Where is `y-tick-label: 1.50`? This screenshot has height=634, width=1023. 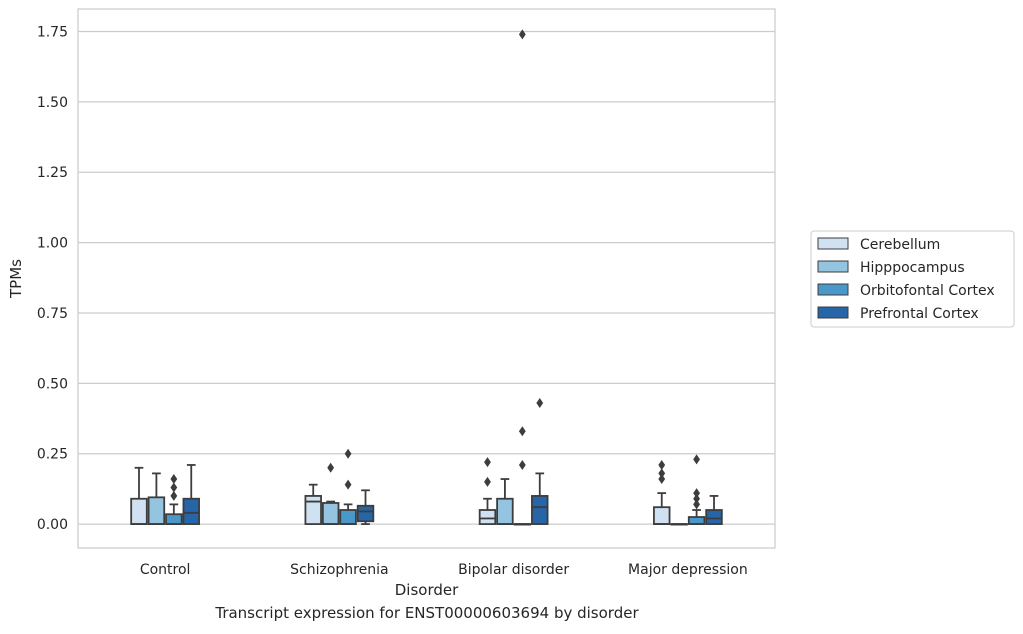 y-tick-label: 1.50 is located at coordinates (52, 103).